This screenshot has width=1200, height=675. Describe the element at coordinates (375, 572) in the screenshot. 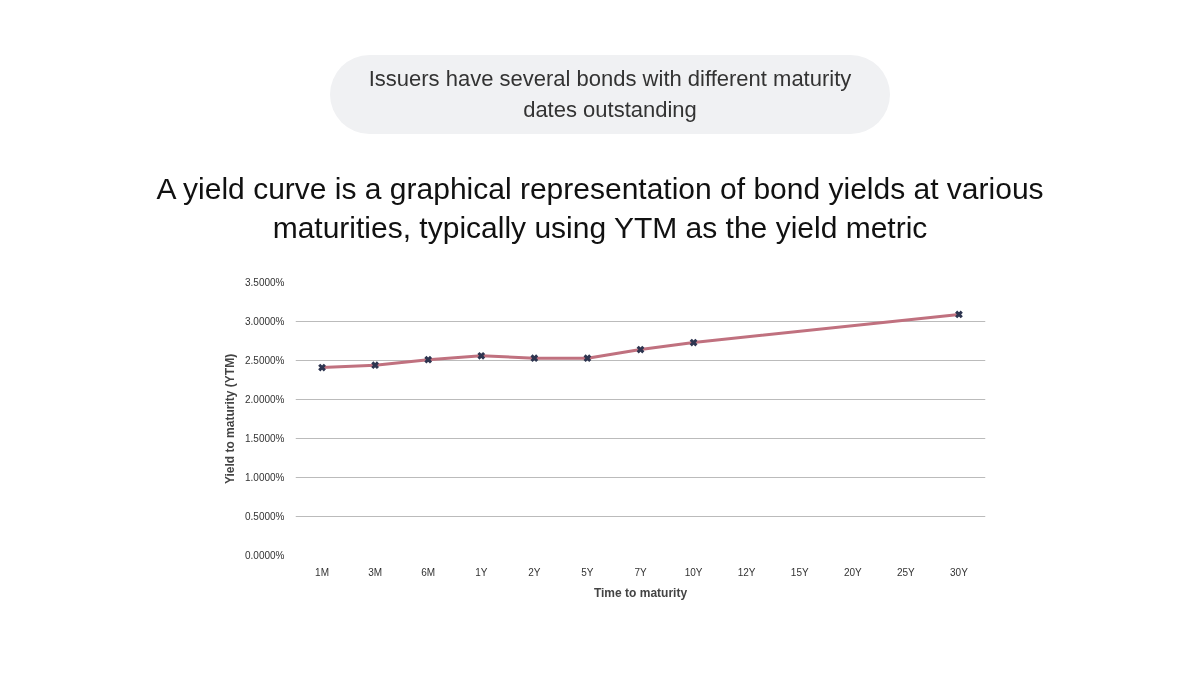

I see `x-tick-label: 3M` at that location.